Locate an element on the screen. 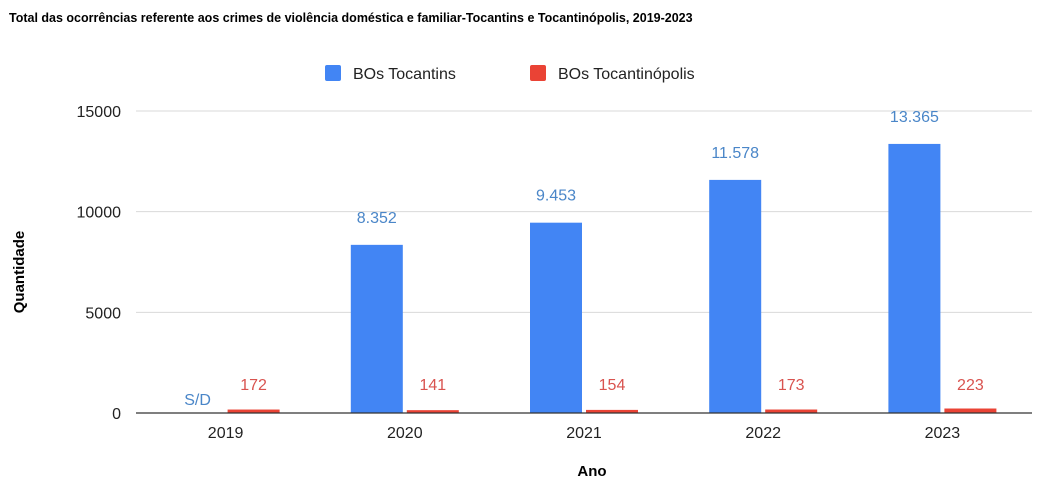 This screenshot has width=1051, height=479. y-tick-label: 10000 is located at coordinates (99, 213).